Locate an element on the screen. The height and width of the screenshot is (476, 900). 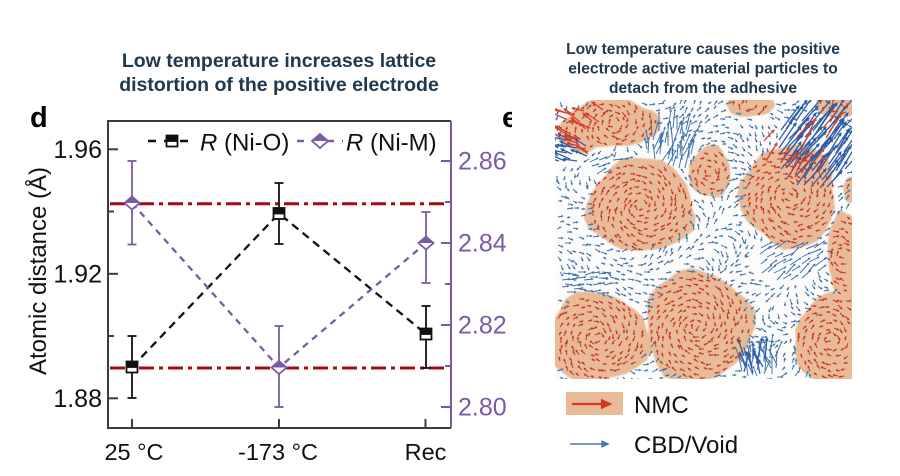
svg-text: R (Ni-O) is located at coordinates (244, 143).